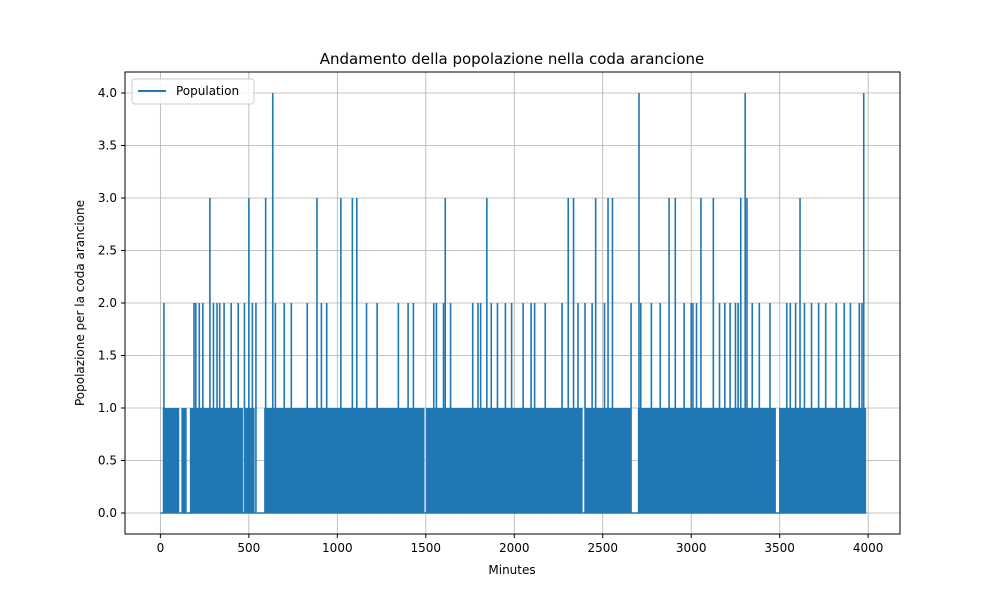  What do you see at coordinates (511, 570) in the screenshot?
I see `x-axis-label: Minutes` at bounding box center [511, 570].